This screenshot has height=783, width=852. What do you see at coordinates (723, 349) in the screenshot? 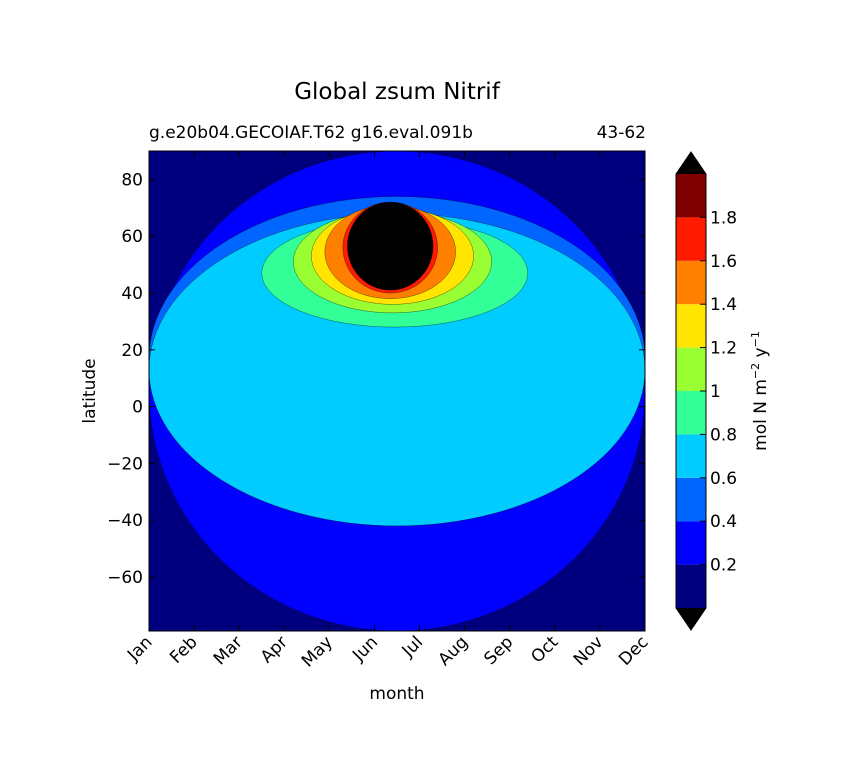
I see `colorbar-tick-label: 1.2` at bounding box center [723, 349].